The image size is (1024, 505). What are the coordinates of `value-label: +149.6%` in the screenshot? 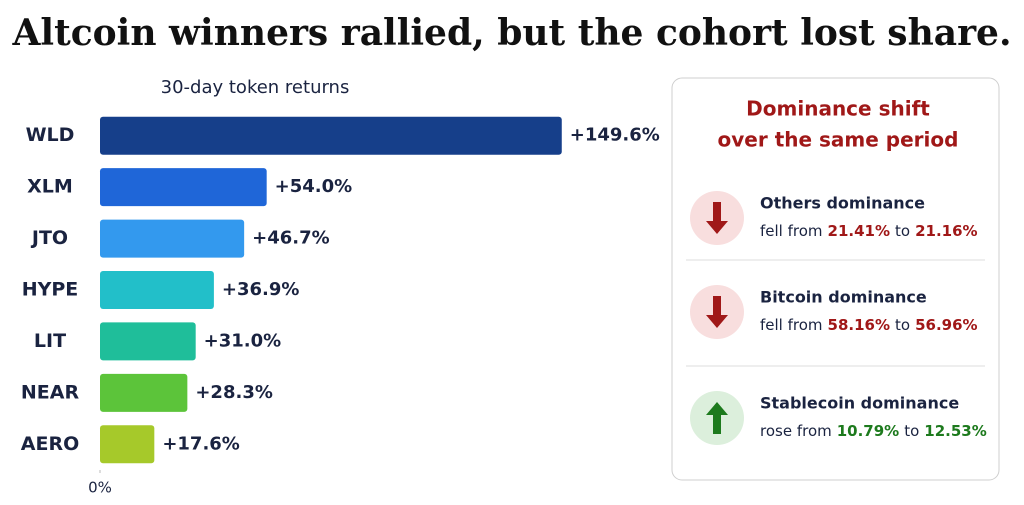 It's located at (615, 135).